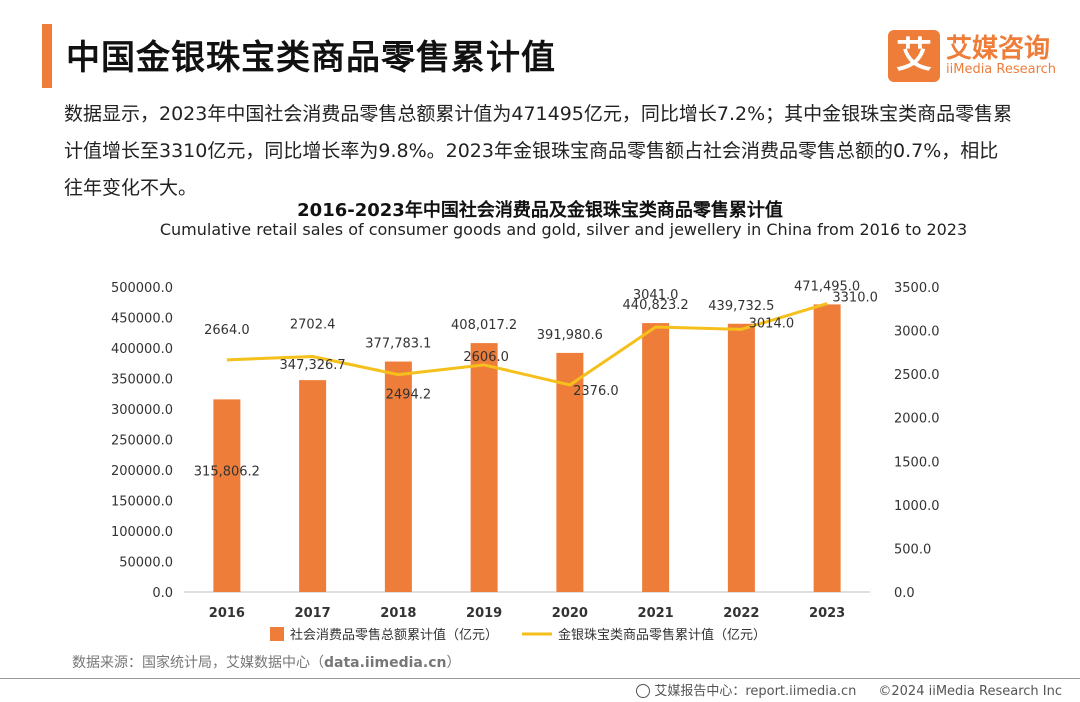 The image size is (1080, 702). I want to click on y-left-tick-label: 250000.0, so click(142, 441).